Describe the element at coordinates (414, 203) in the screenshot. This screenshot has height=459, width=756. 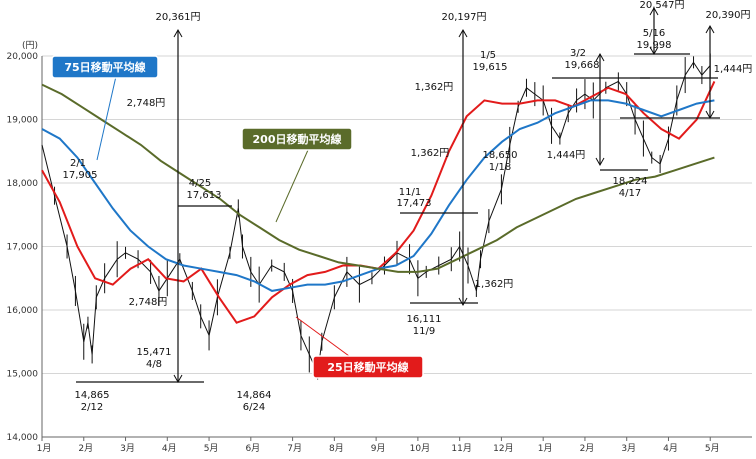
I see `point-17473-value: 17,473` at that location.